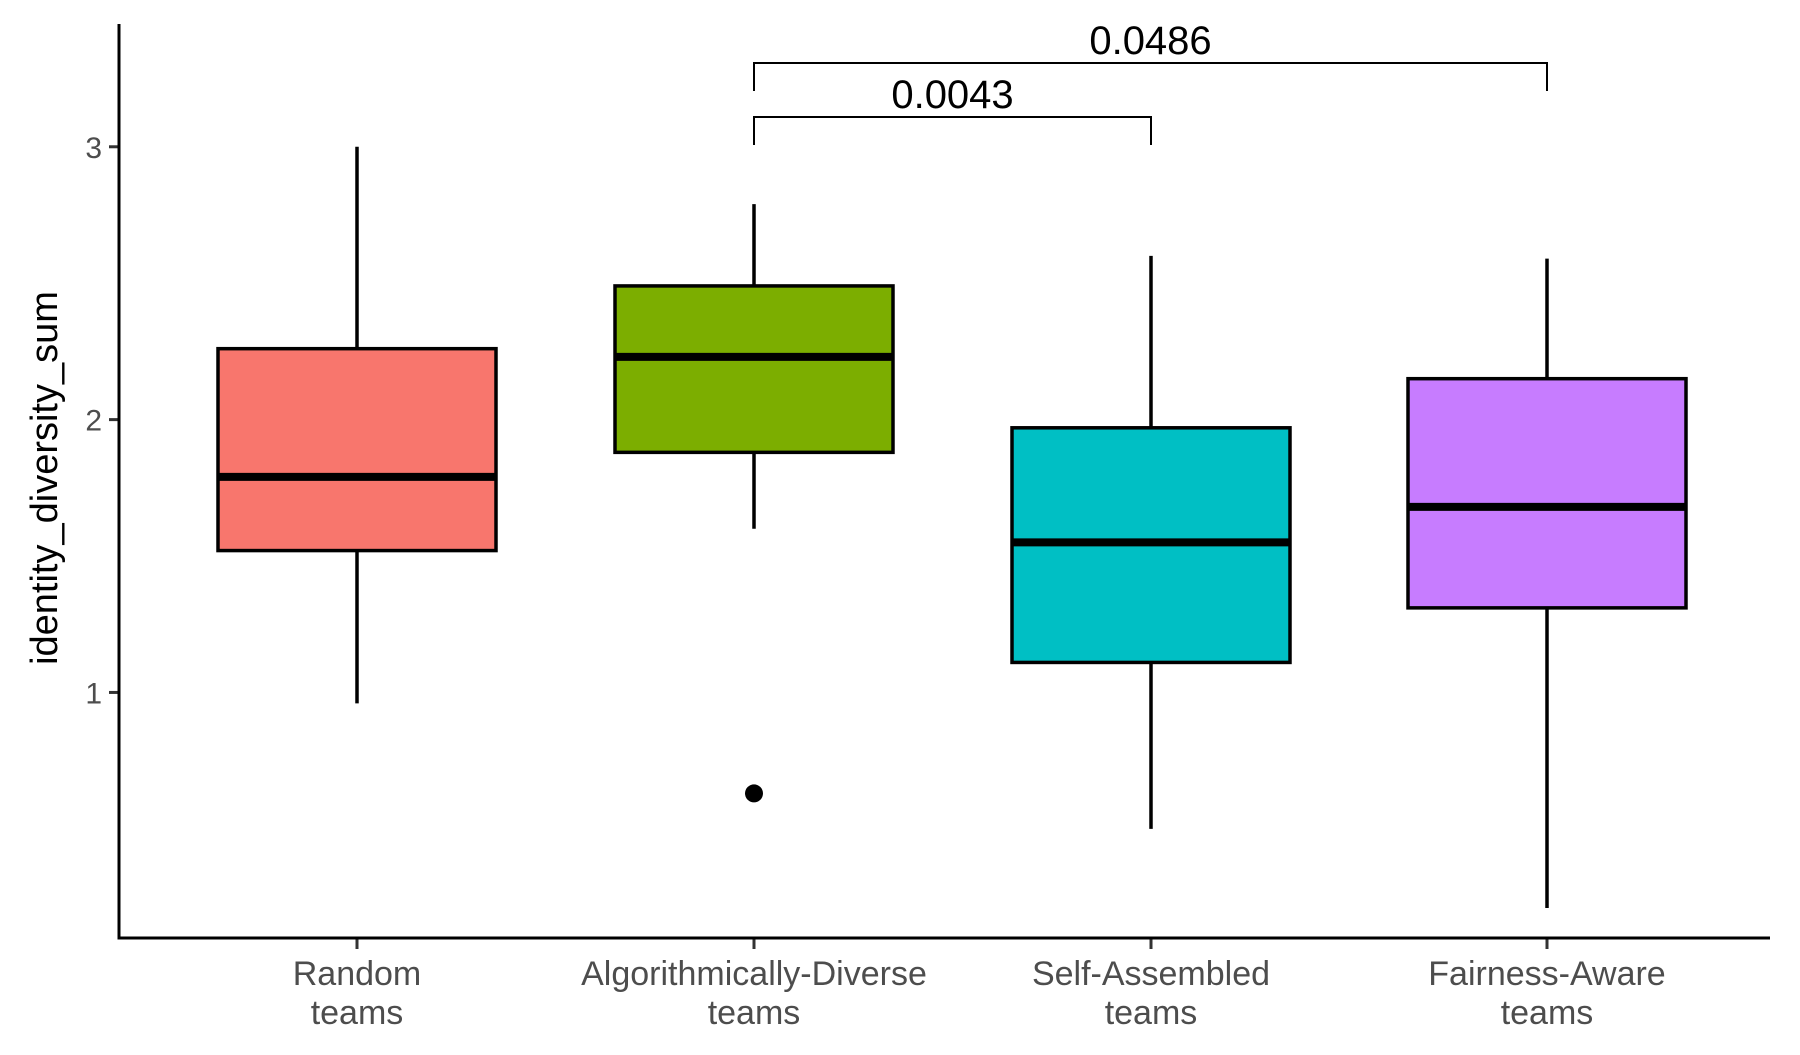  Describe the element at coordinates (754, 974) in the screenshot. I see `x-tick-label-line1: Algorithmically-Diverse` at that location.